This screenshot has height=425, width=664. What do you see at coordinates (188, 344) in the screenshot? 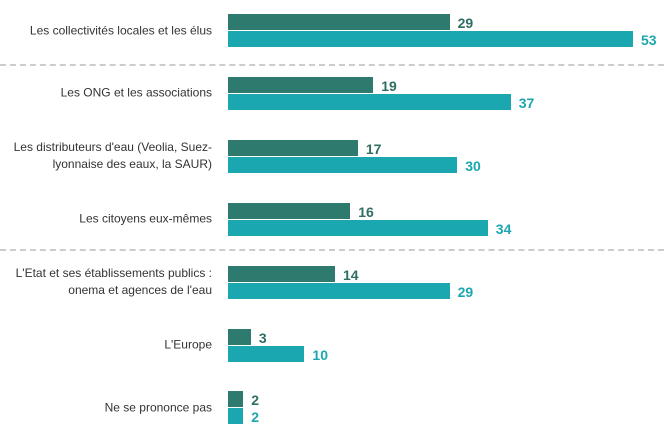
I see `category-label: L'Europe` at bounding box center [188, 344].